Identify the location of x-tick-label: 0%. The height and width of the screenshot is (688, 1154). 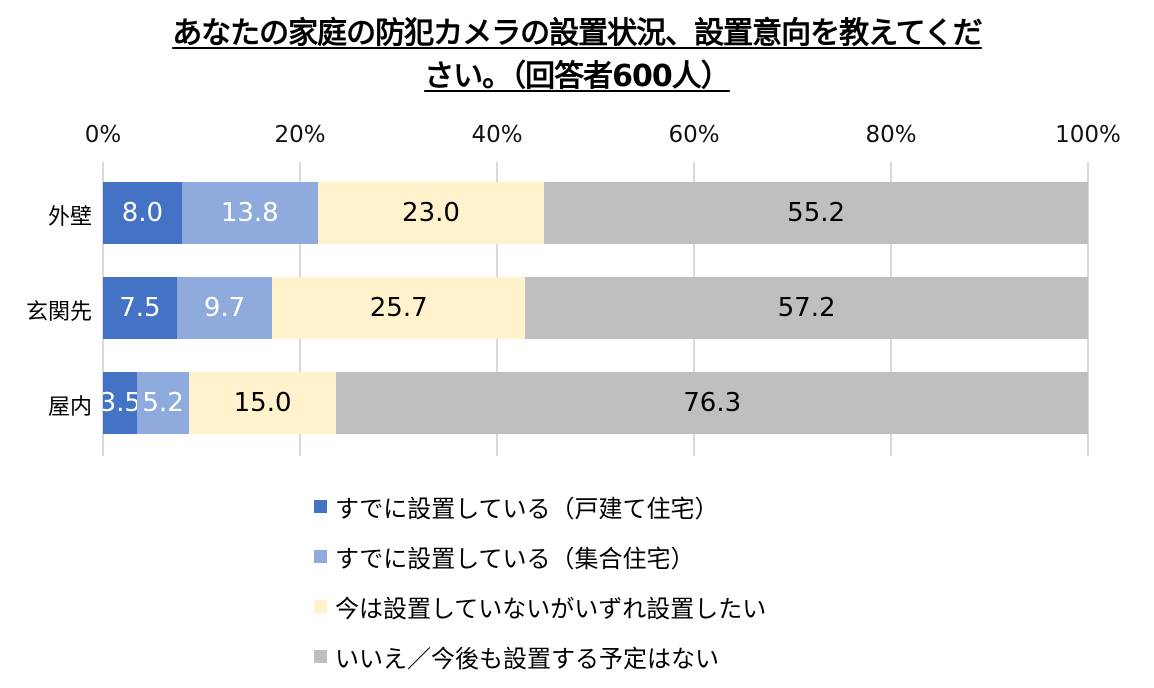
(103, 135).